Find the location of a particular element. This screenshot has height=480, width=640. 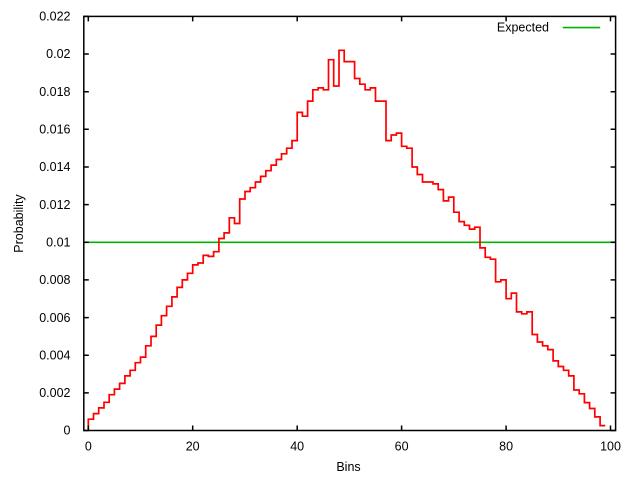

svg-text: 0.02 is located at coordinates (58, 54).